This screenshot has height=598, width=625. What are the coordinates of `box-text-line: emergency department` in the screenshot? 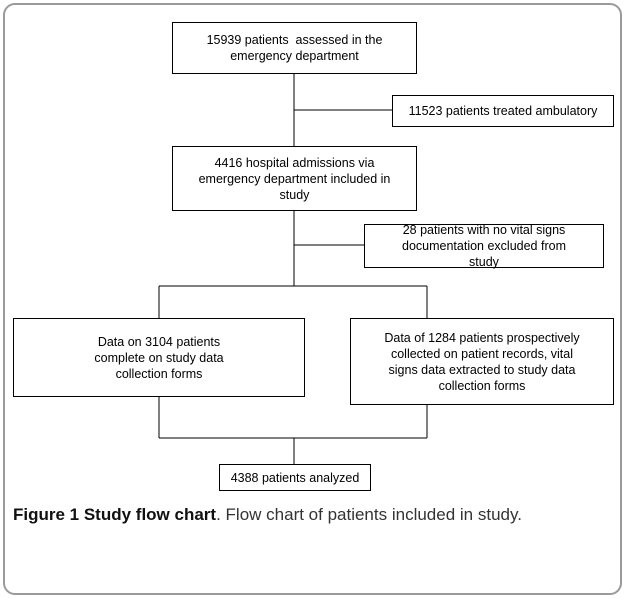 It's located at (294, 56).